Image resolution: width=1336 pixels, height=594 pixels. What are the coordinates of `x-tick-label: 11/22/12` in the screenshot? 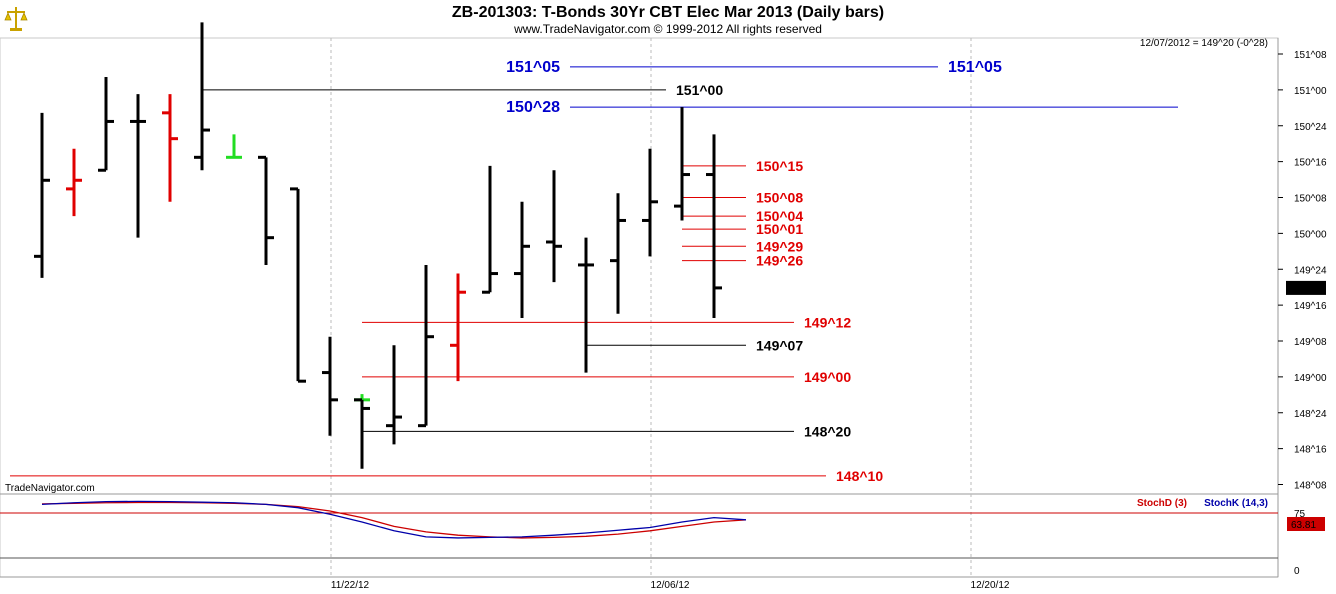 It's located at (350, 585).